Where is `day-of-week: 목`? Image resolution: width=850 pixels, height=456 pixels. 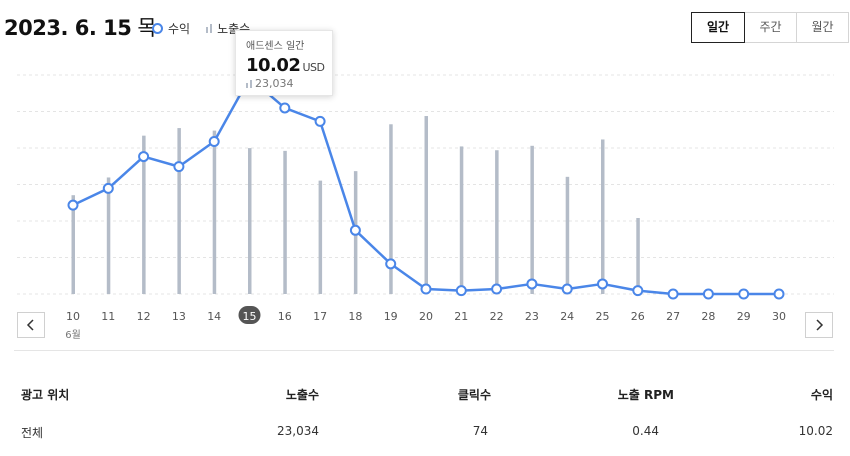
day-of-week: 목 is located at coordinates (147, 28).